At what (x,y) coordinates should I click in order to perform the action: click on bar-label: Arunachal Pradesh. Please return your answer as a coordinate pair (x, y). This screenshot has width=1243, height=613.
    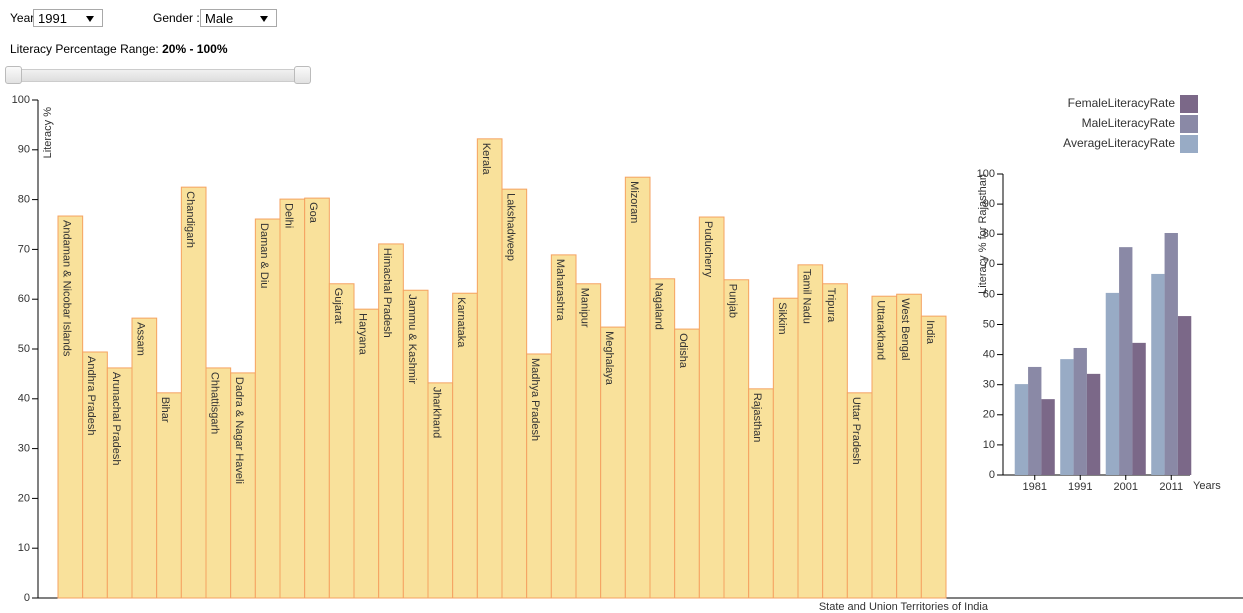
    Looking at the image, I should click on (116, 419).